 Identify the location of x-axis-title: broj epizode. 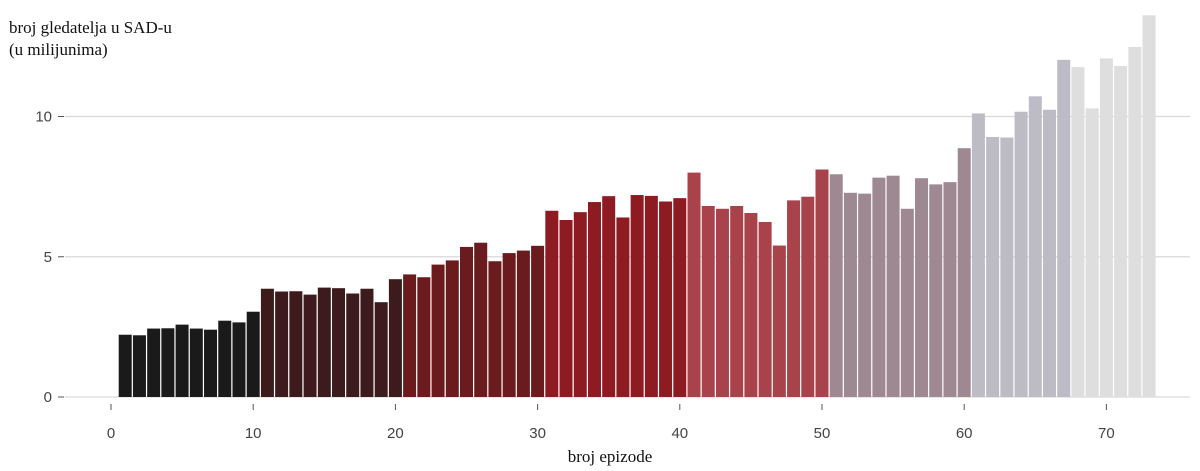
(610, 456).